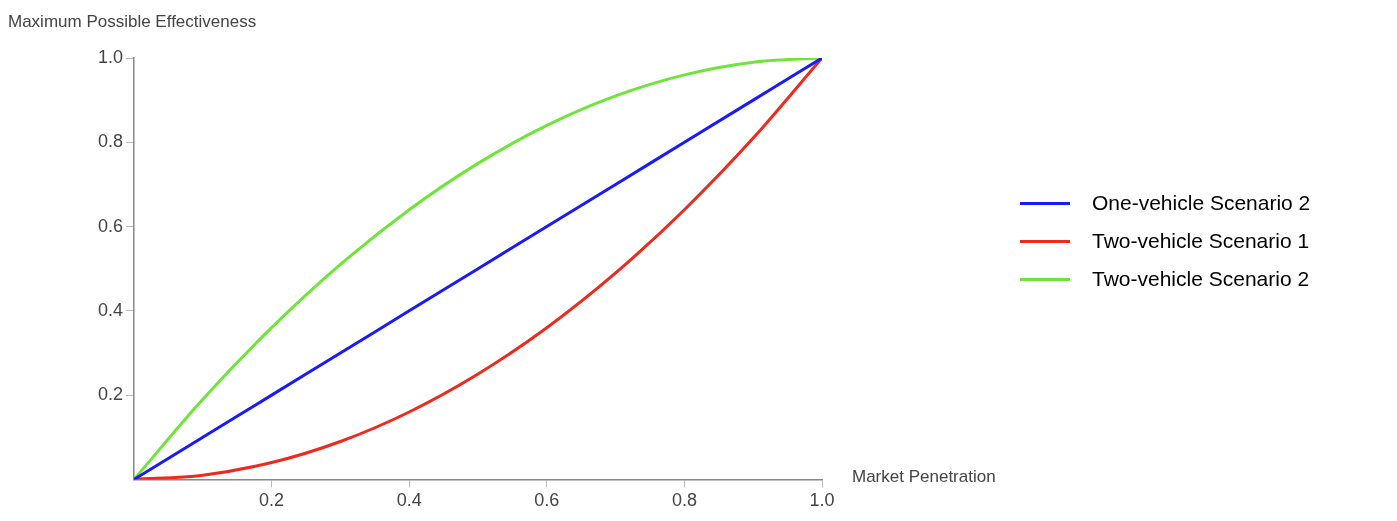 The width and height of the screenshot is (1397, 521). What do you see at coordinates (684, 500) in the screenshot?
I see `x-tick-label: 0.8` at bounding box center [684, 500].